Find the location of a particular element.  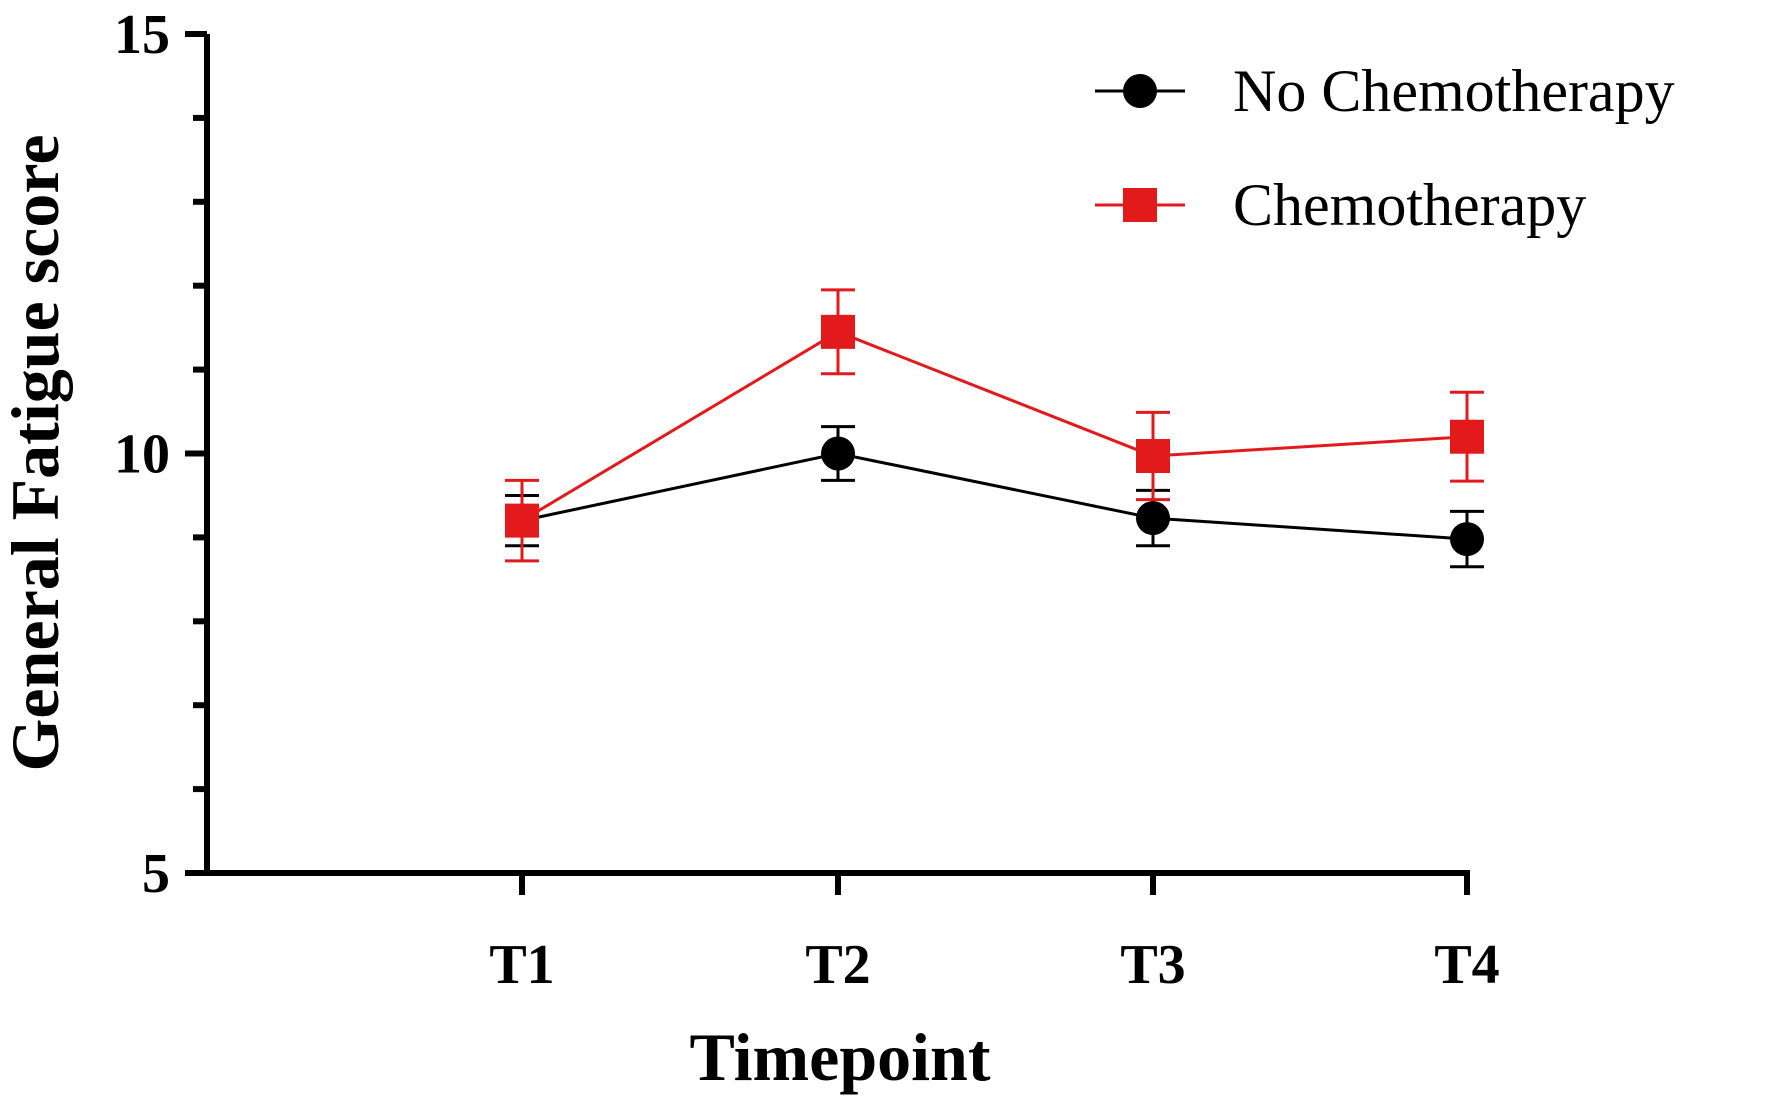

series-chemotherapy is located at coordinates (994, 425).